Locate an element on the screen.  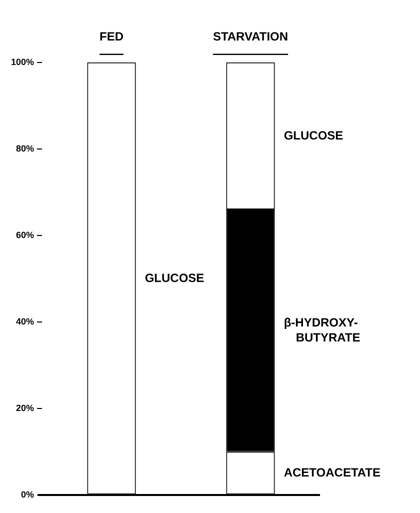
series-label: ACETOACETATE is located at coordinates (332, 472).